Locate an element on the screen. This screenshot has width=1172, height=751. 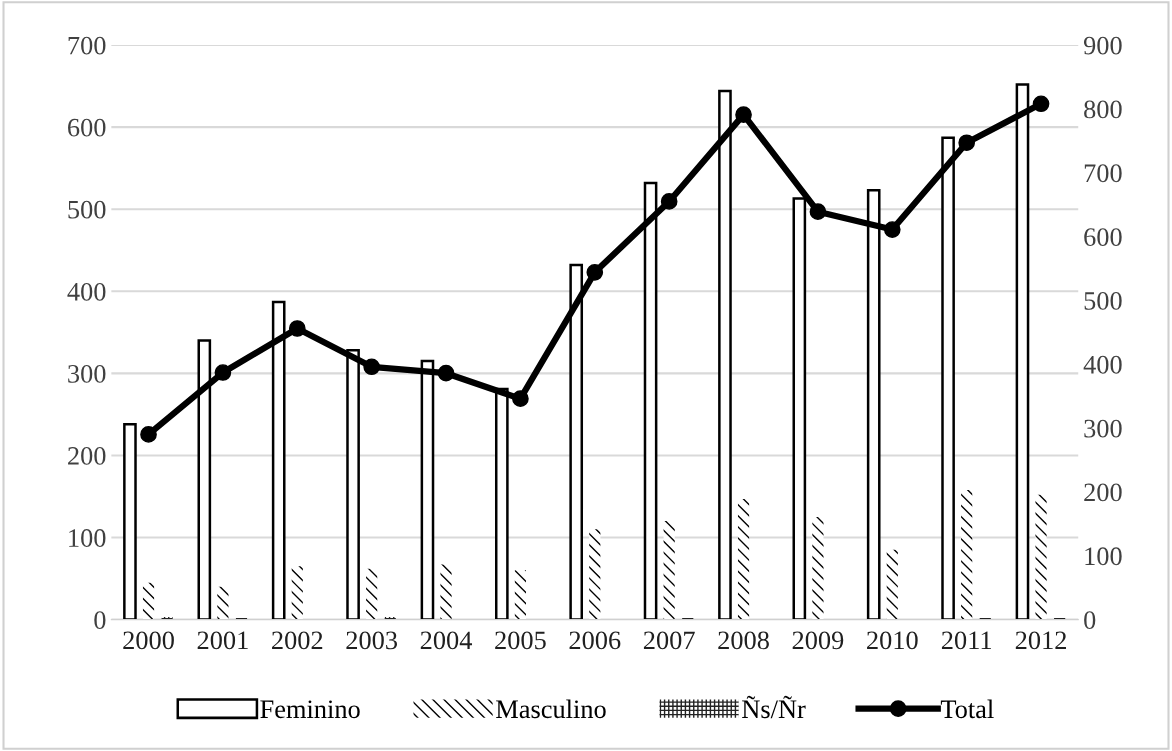
y-tick-label: 400 is located at coordinates (86, 291).